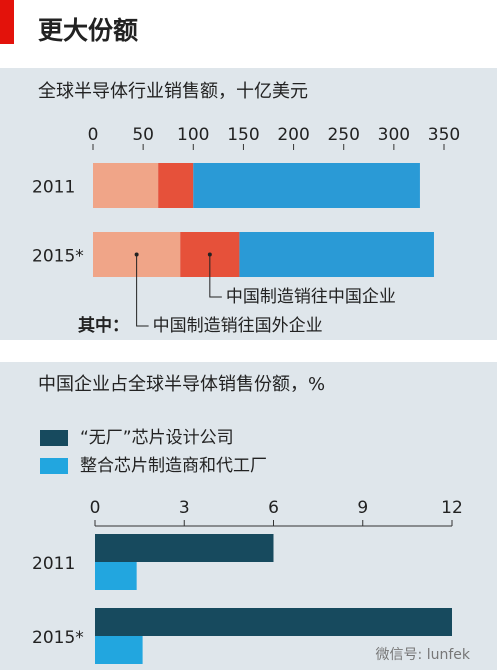  What do you see at coordinates (444, 135) in the screenshot?
I see `x-tick-label: 350` at bounding box center [444, 135].